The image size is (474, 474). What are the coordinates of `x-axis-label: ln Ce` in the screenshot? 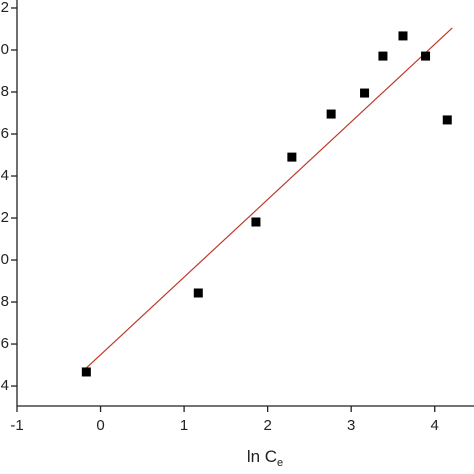 It's located at (265, 457).